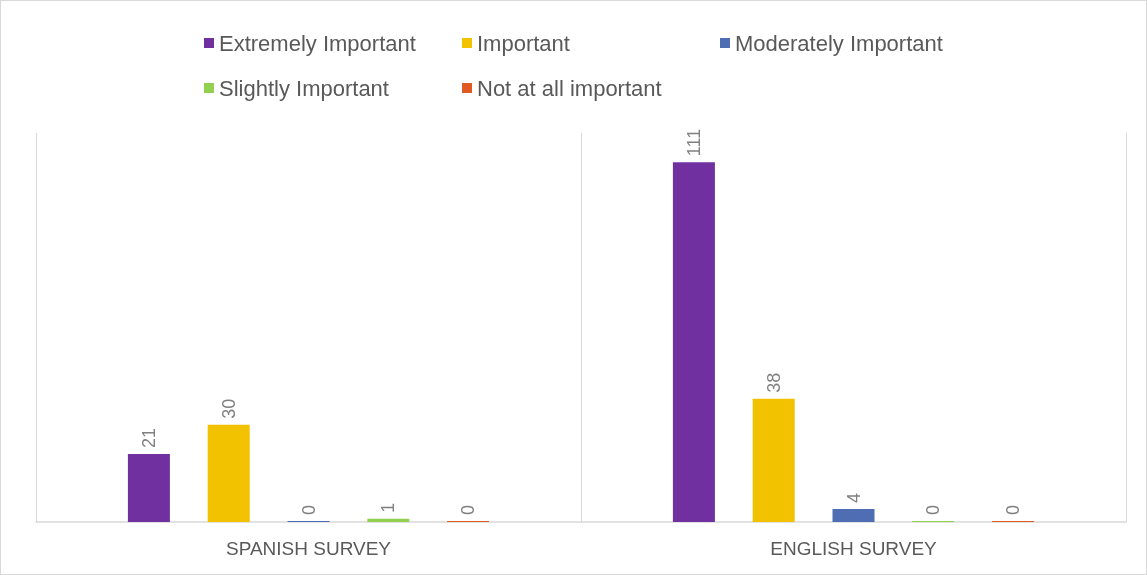 This screenshot has width=1147, height=575. I want to click on x-tick-label: SPANISH SURVEY, so click(308, 548).